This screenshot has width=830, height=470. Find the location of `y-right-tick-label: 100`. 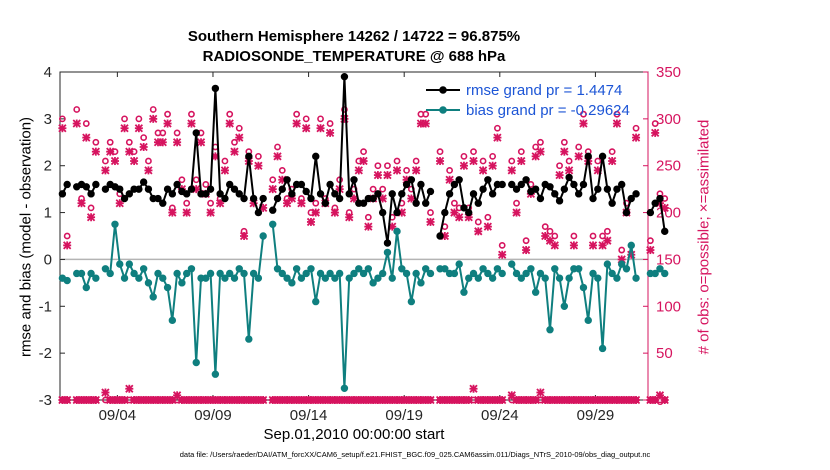

y-right-tick-label: 100 is located at coordinates (668, 306).